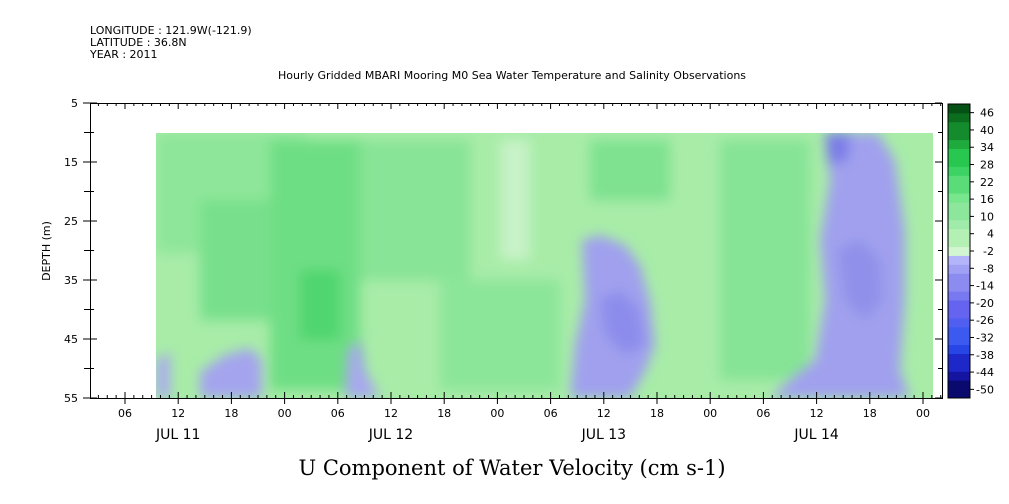 The image size is (1009, 504). Describe the element at coordinates (524, 413) in the screenshot. I see `x-tick-labels: 06 12 18 00 06 12 18 00 06 12 18 00 06 12 18 00` at that location.